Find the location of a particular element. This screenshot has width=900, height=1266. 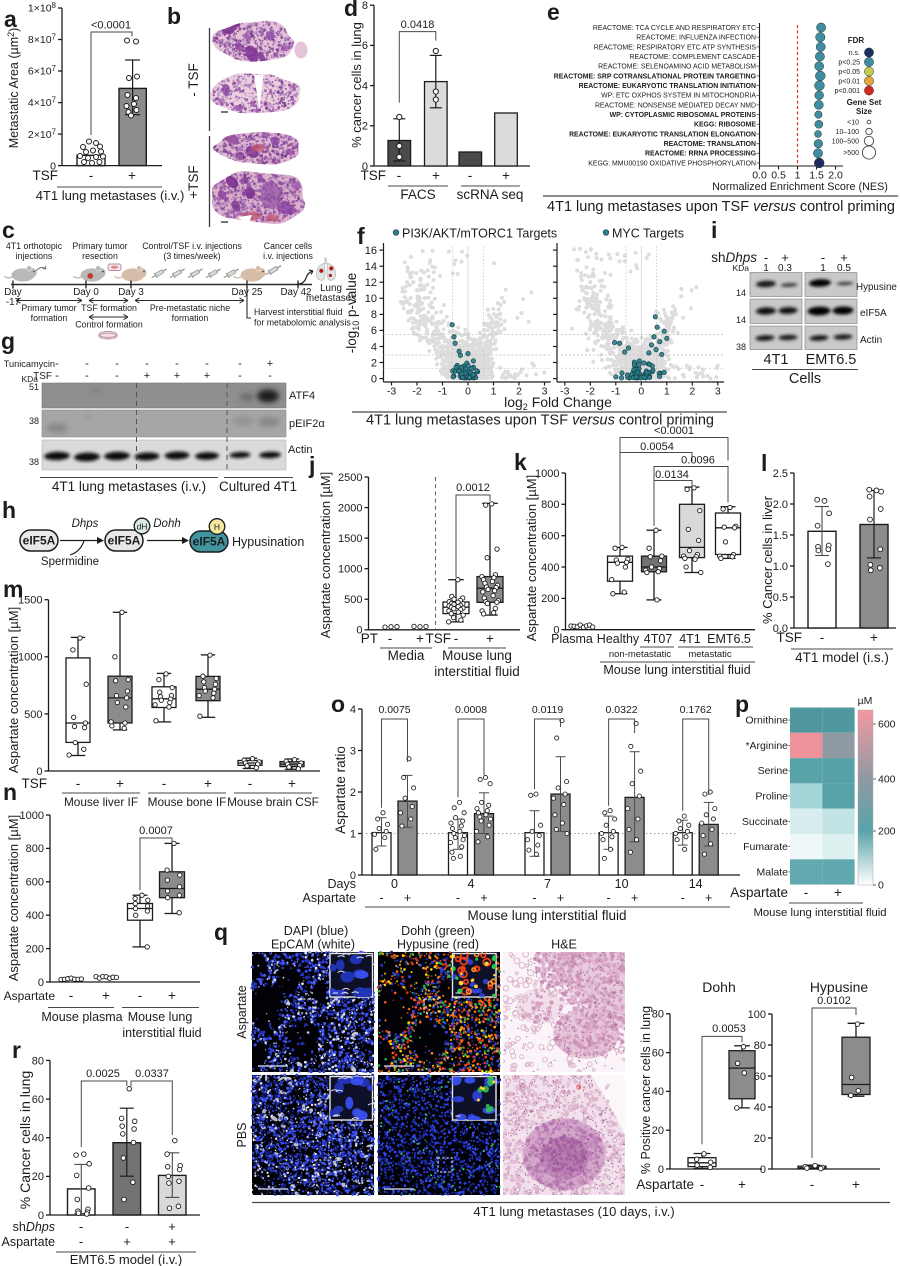

svg-text: Succinate is located at coordinates (765, 822).